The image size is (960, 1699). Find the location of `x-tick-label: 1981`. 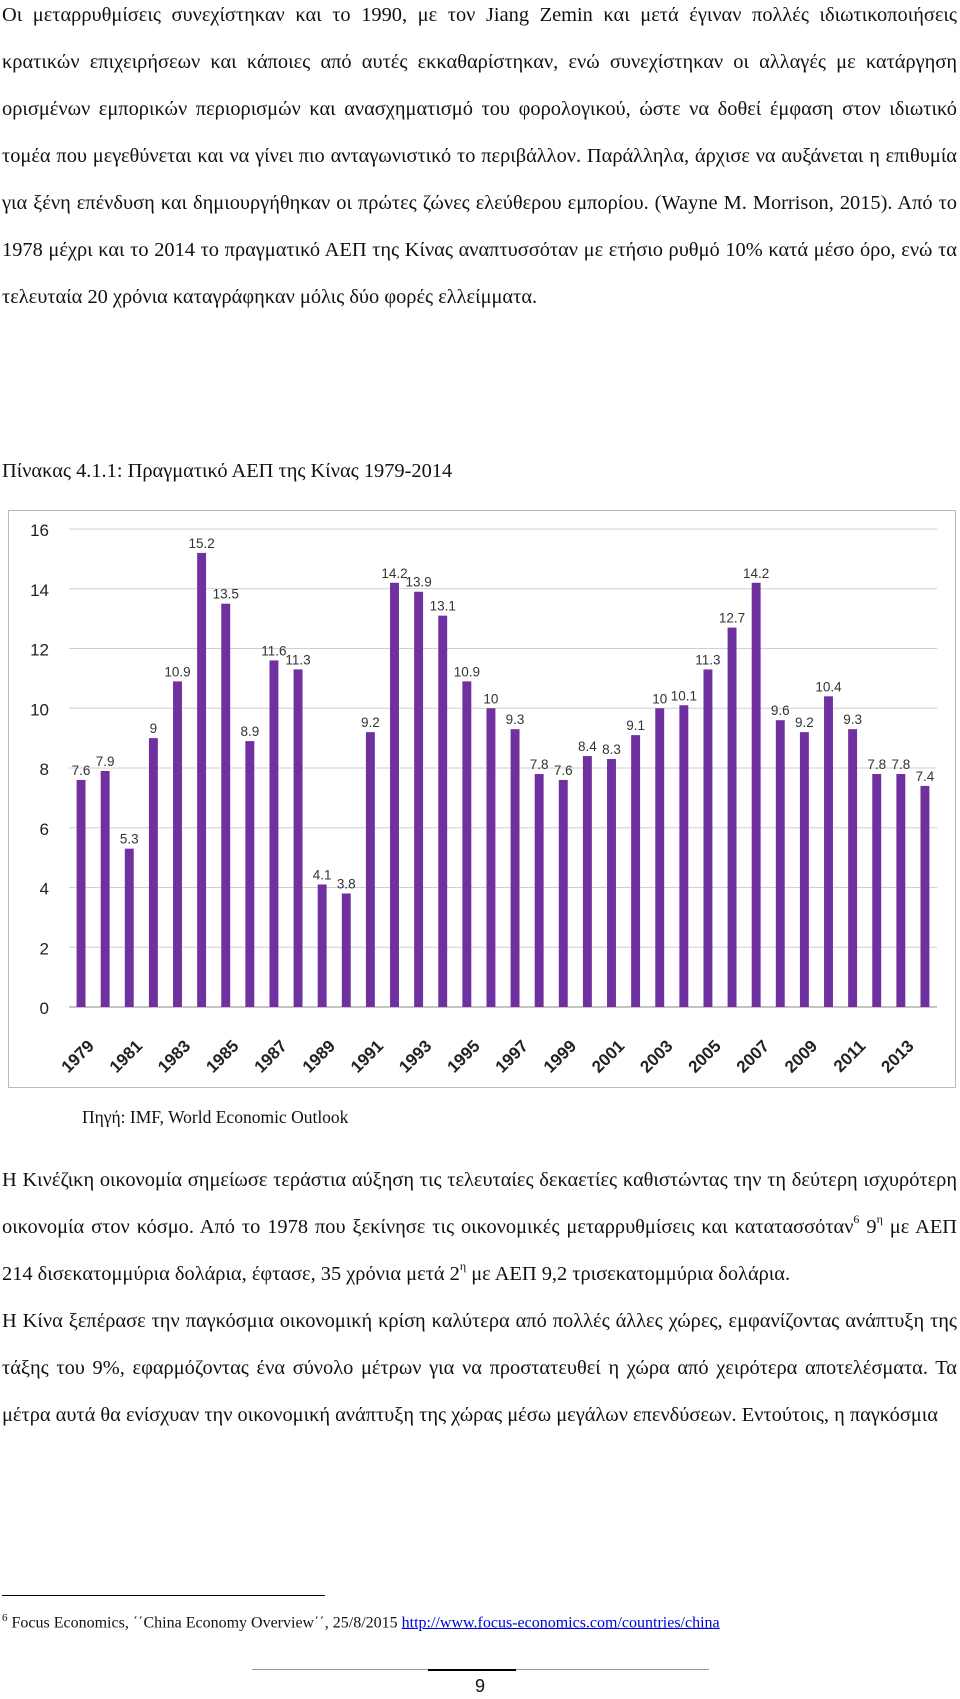

x-tick-label: 1981 is located at coordinates (126, 1056).